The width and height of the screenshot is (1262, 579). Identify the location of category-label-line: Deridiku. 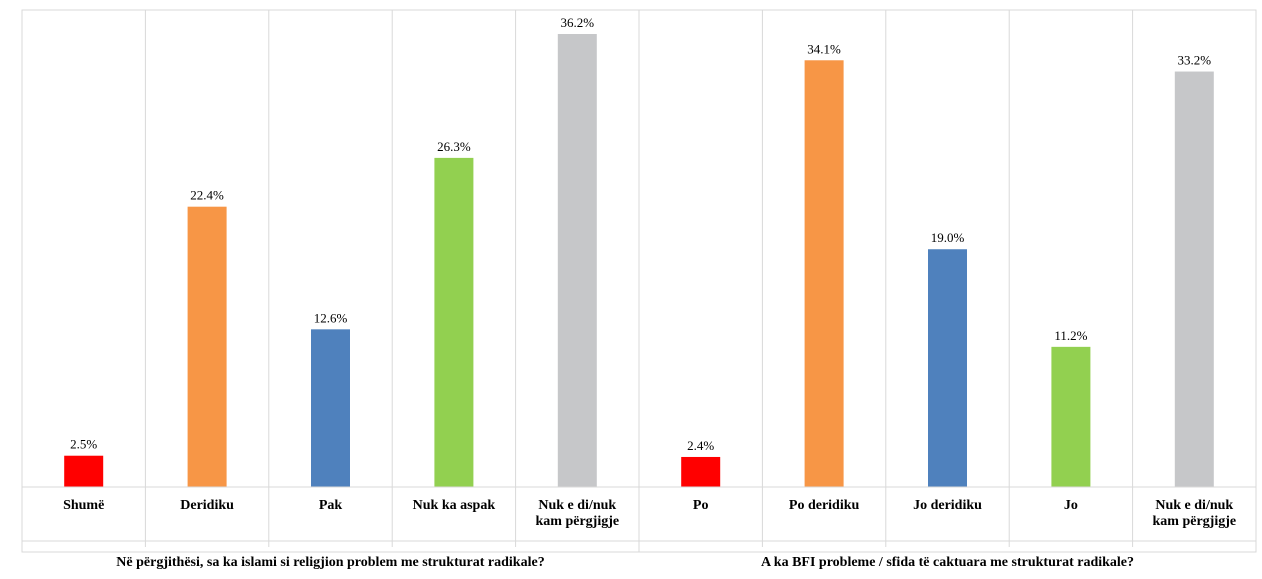
(207, 505).